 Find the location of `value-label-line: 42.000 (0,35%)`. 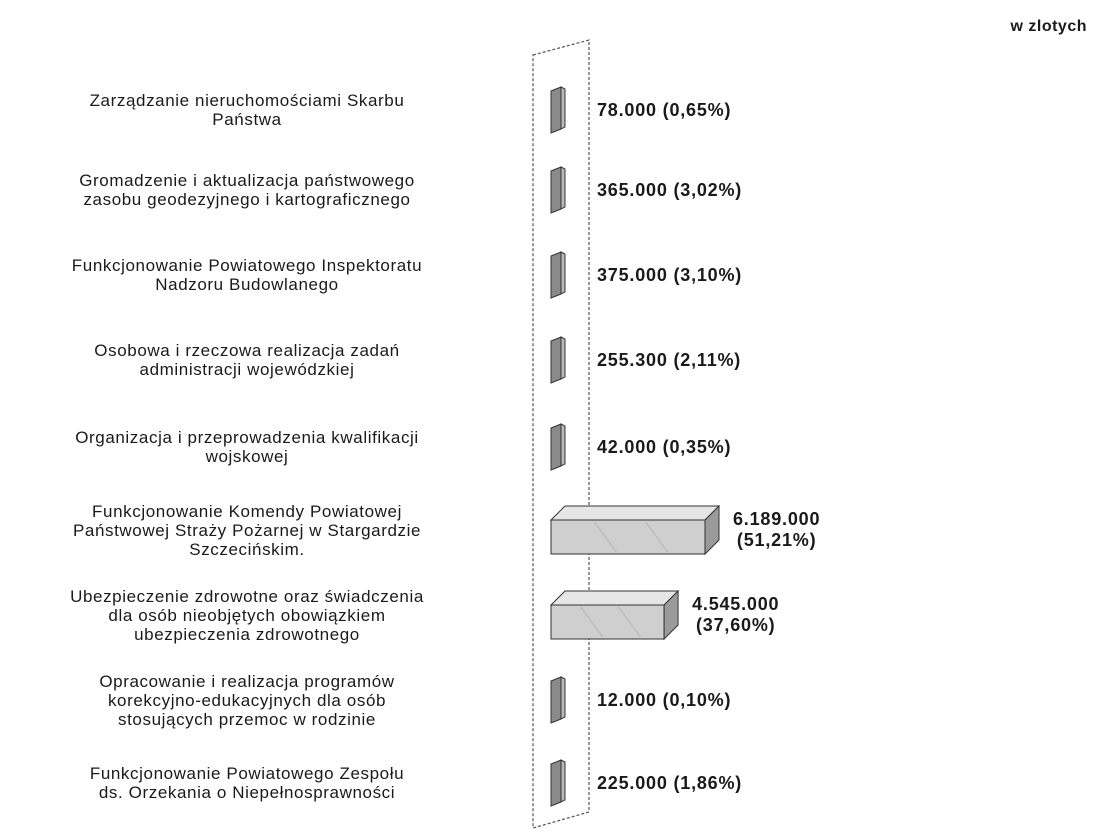

value-label-line: 42.000 (0,35%) is located at coordinates (664, 446).